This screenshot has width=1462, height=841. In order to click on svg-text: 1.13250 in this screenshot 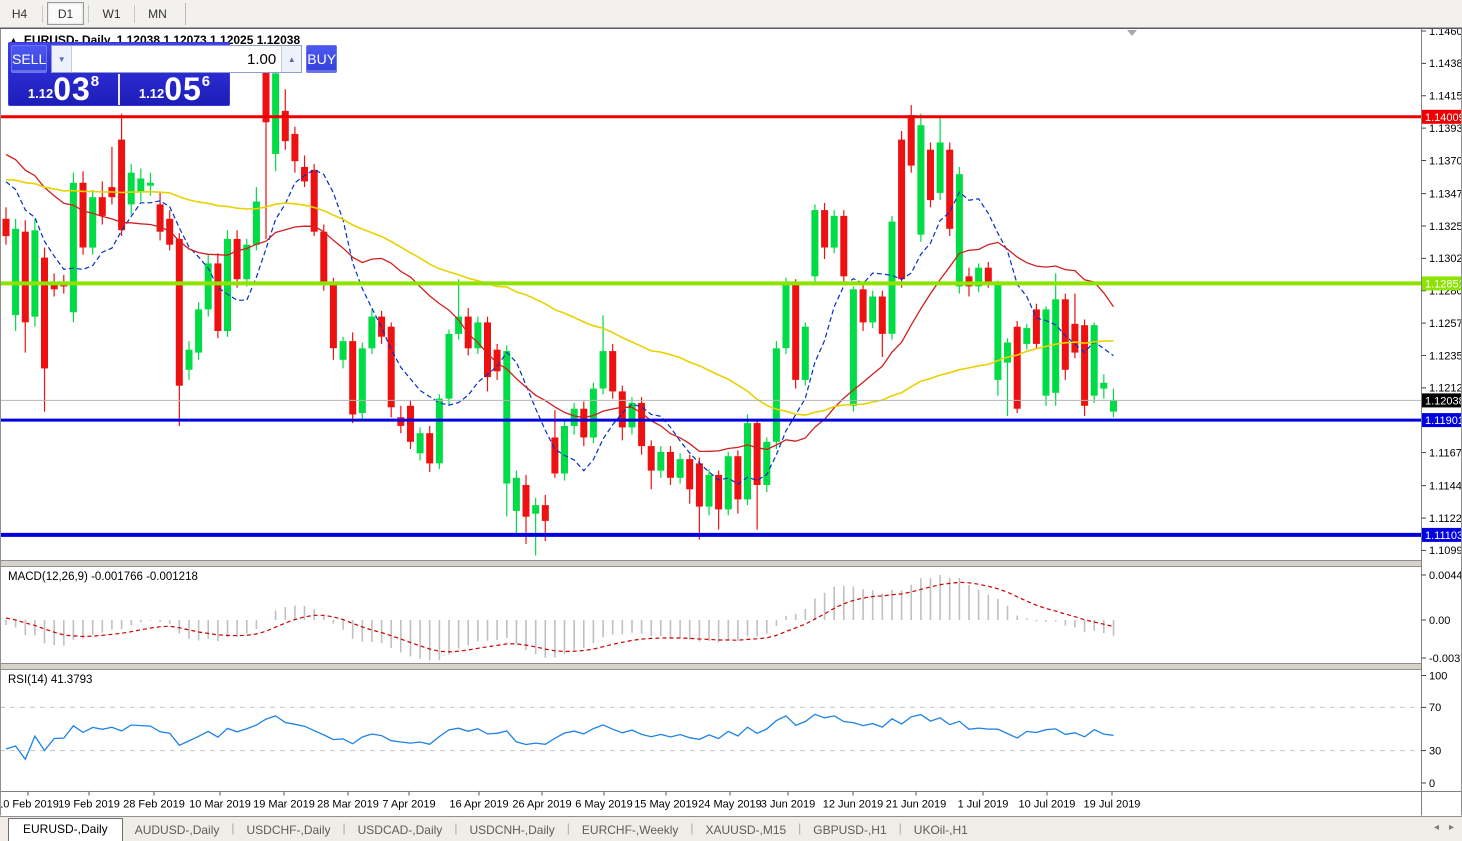, I will do `click(1445, 227)`.